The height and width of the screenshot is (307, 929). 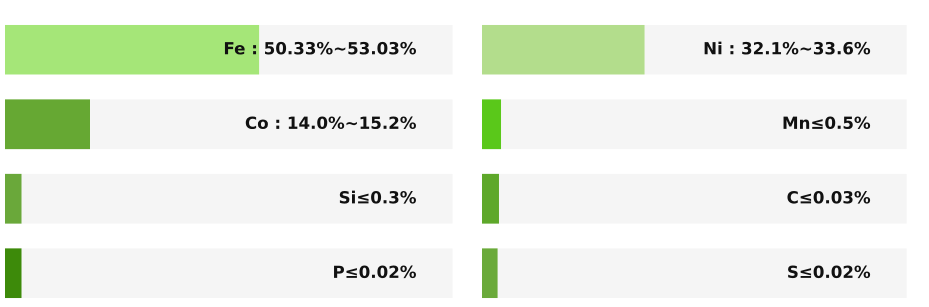 I want to click on annotation: Ni : 32.1%~33.6%, so click(x=787, y=48).